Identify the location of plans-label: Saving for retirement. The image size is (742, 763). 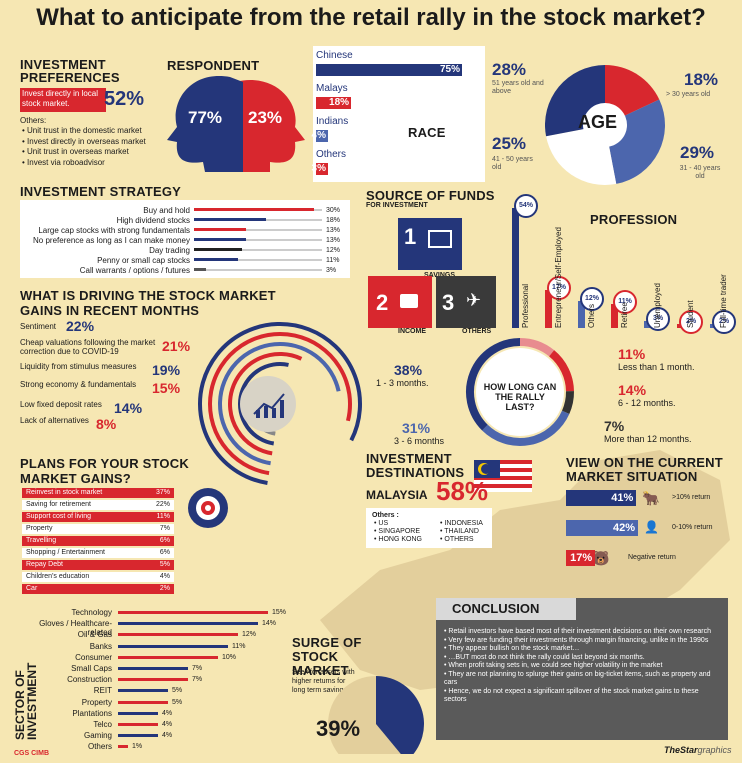
(58, 504).